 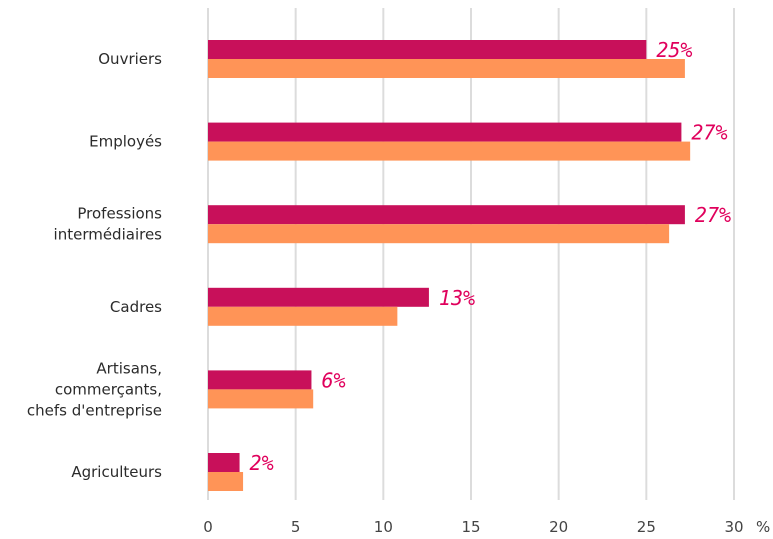 I want to click on x-tick-label: 5, so click(x=296, y=527).